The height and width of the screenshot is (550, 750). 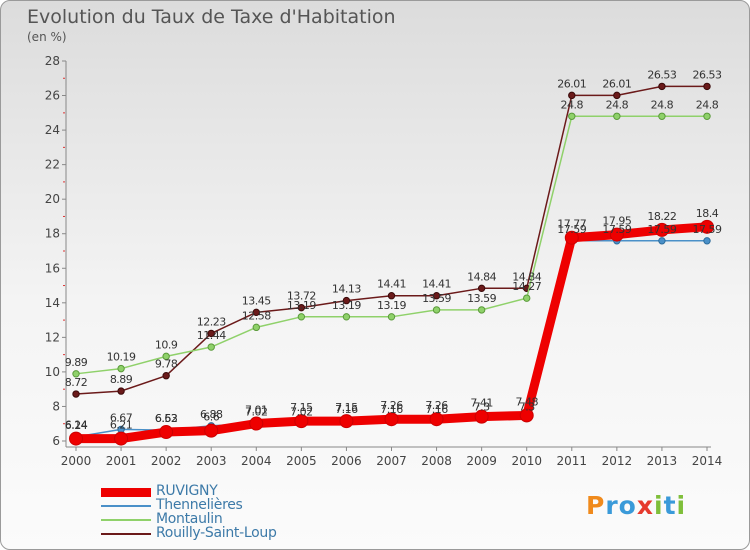 I want to click on legend-item: Rouilly-Saint-Loup, so click(x=221, y=533).